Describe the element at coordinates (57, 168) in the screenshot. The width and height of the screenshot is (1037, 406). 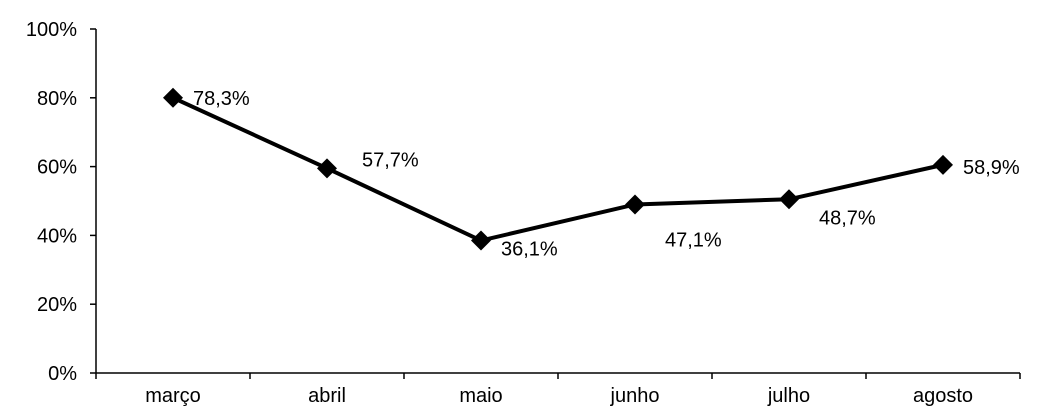
I see `y-tick-label: 60%` at that location.